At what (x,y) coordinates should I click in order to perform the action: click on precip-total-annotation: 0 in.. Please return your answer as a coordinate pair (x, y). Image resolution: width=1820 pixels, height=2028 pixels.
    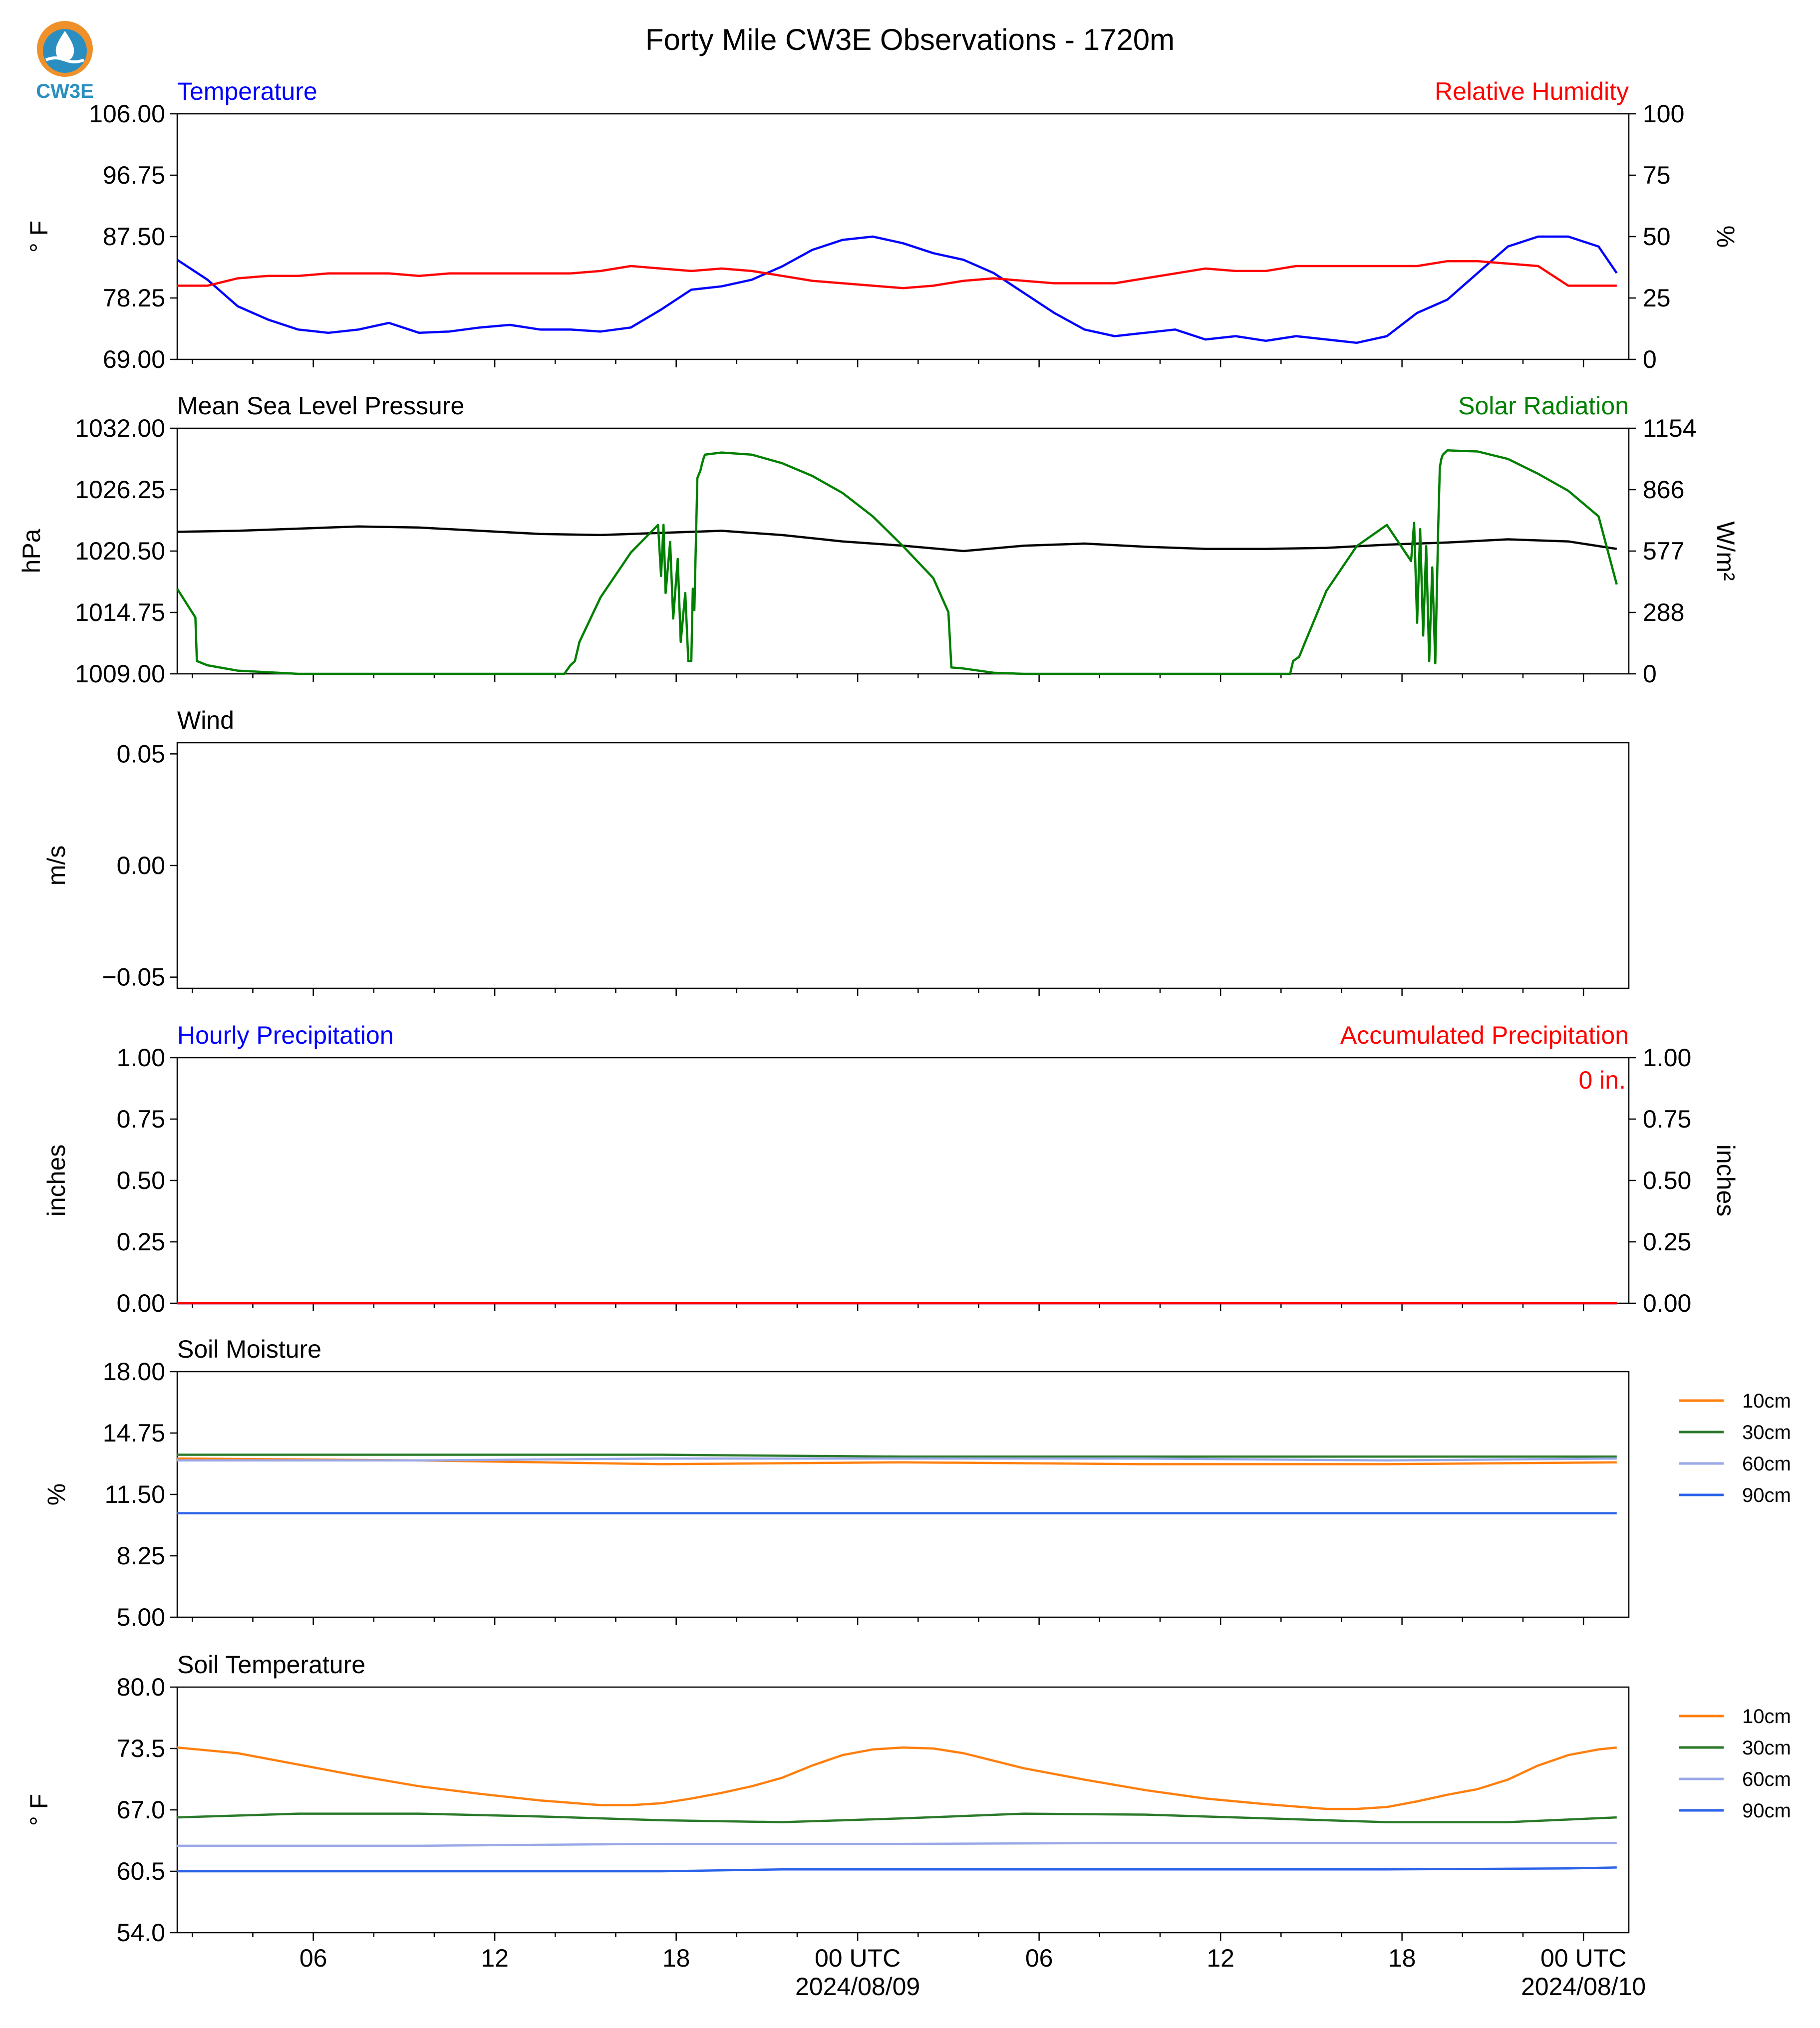
    Looking at the image, I should click on (1602, 1080).